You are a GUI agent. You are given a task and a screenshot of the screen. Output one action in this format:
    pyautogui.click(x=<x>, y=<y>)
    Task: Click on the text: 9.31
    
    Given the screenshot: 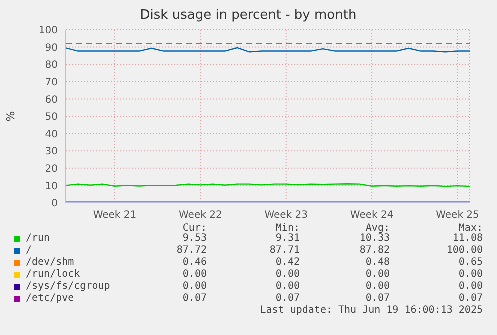 What is the action you would take?
    pyautogui.click(x=288, y=238)
    